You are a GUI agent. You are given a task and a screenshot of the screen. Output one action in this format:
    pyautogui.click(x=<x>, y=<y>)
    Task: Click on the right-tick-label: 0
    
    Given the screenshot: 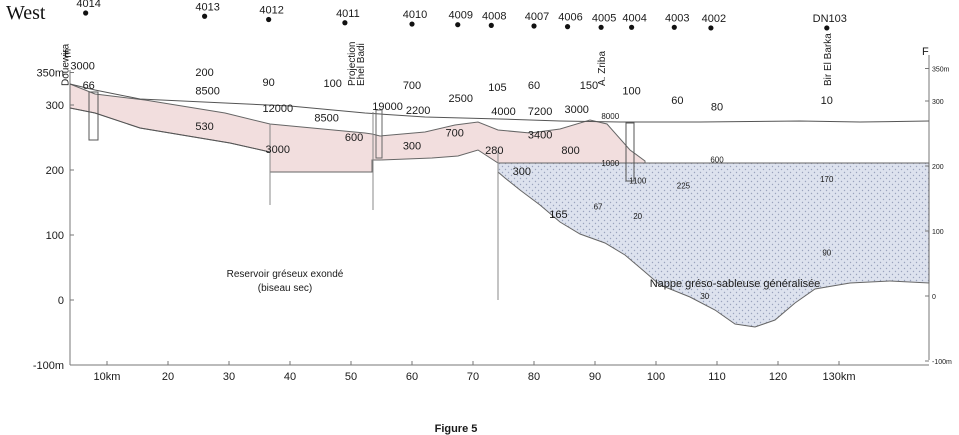 What is the action you would take?
    pyautogui.click(x=934, y=297)
    